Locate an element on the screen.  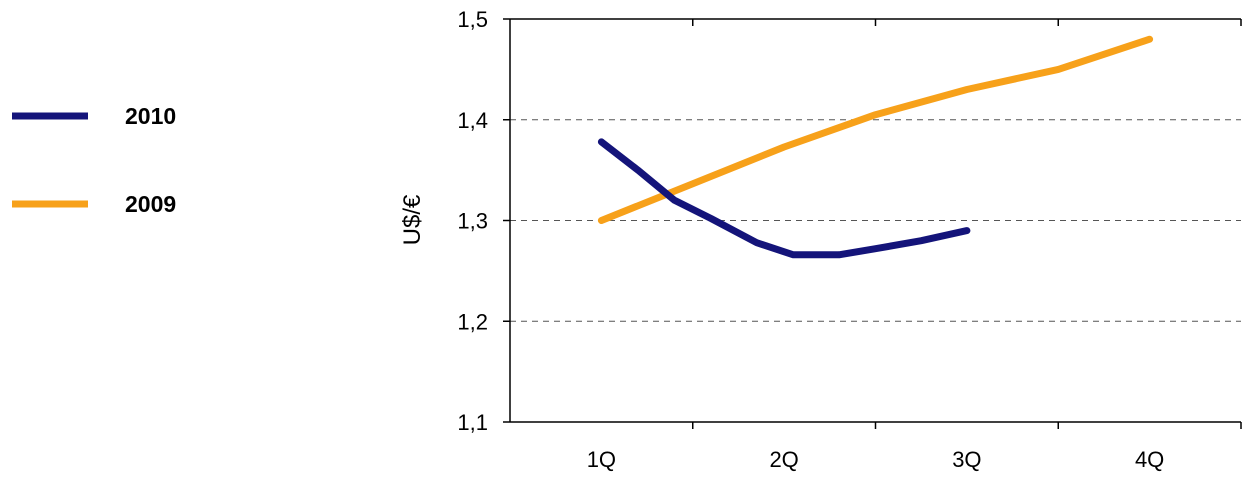
x-tick-label-2q: 2Q is located at coordinates (783, 459).